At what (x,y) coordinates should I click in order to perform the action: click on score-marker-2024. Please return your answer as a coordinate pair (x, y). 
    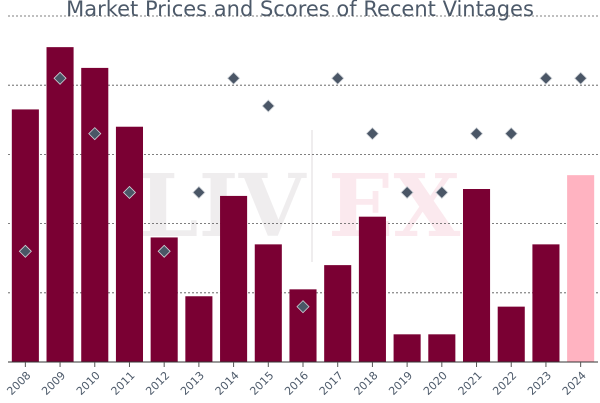
    Looking at the image, I should click on (581, 78).